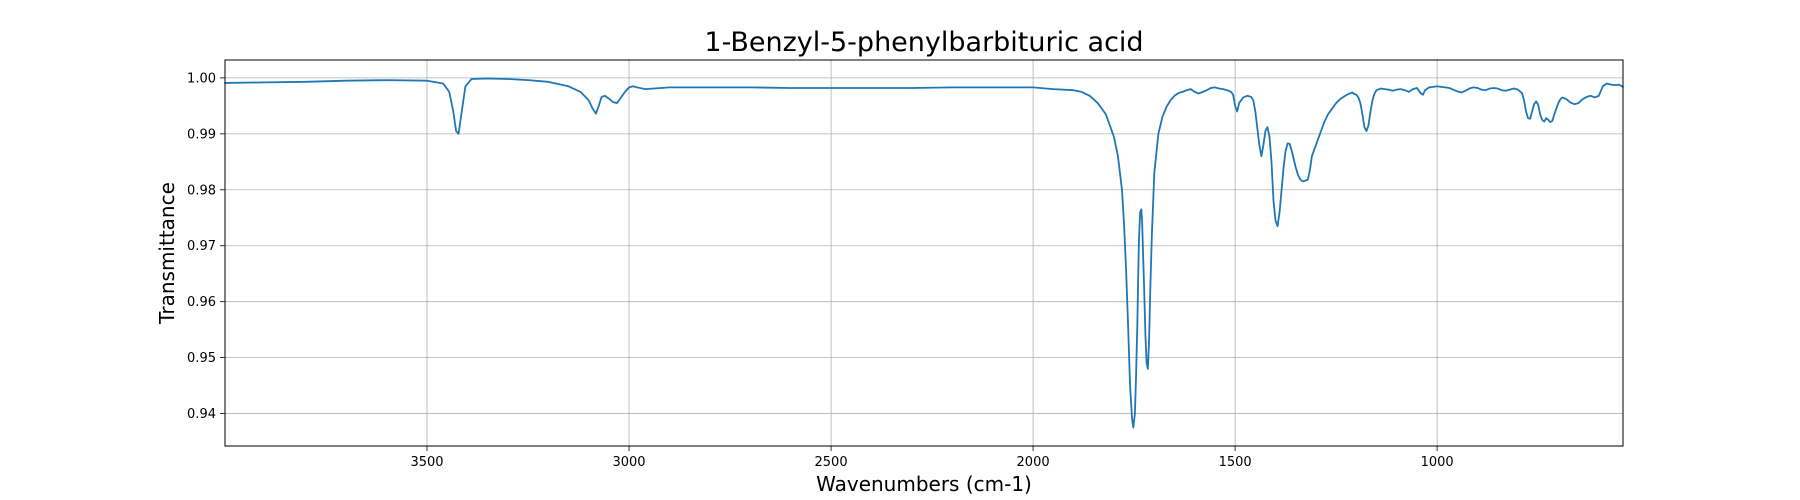  What do you see at coordinates (201, 78) in the screenshot?
I see `y-tick-label: 1.00` at bounding box center [201, 78].